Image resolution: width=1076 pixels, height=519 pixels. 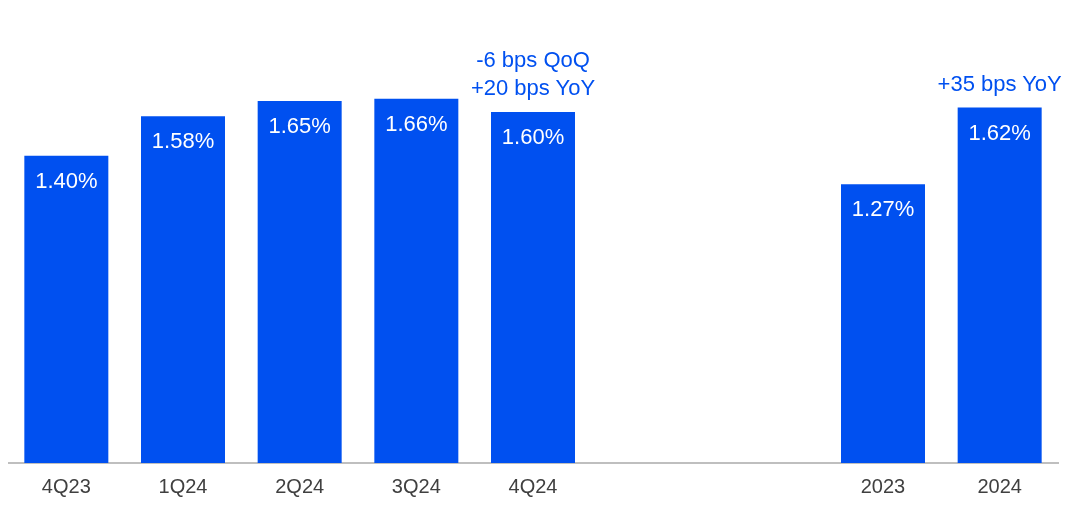 What do you see at coordinates (299, 125) in the screenshot?
I see `data-label: 1.65%` at bounding box center [299, 125].